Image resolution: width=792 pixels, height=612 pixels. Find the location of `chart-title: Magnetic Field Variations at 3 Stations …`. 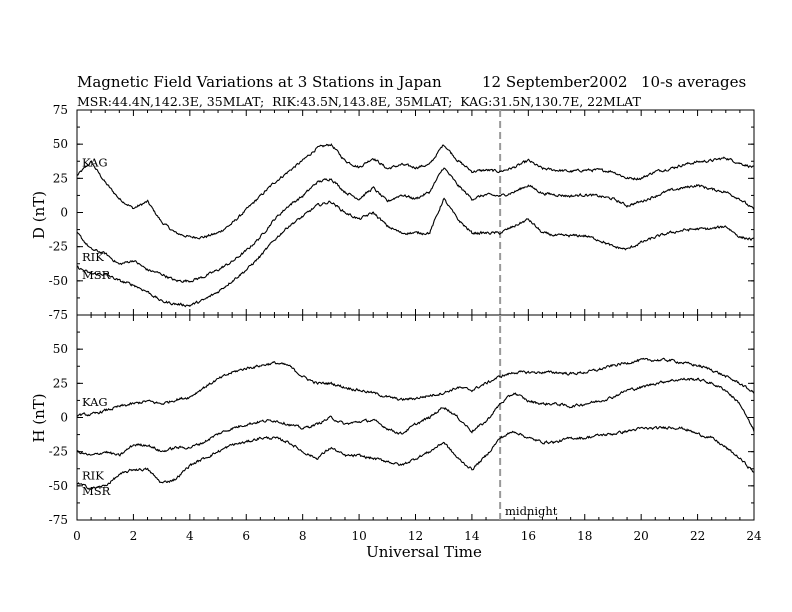

chart-title: Magnetic Field Variations at 3 Stations … is located at coordinates (259, 82).